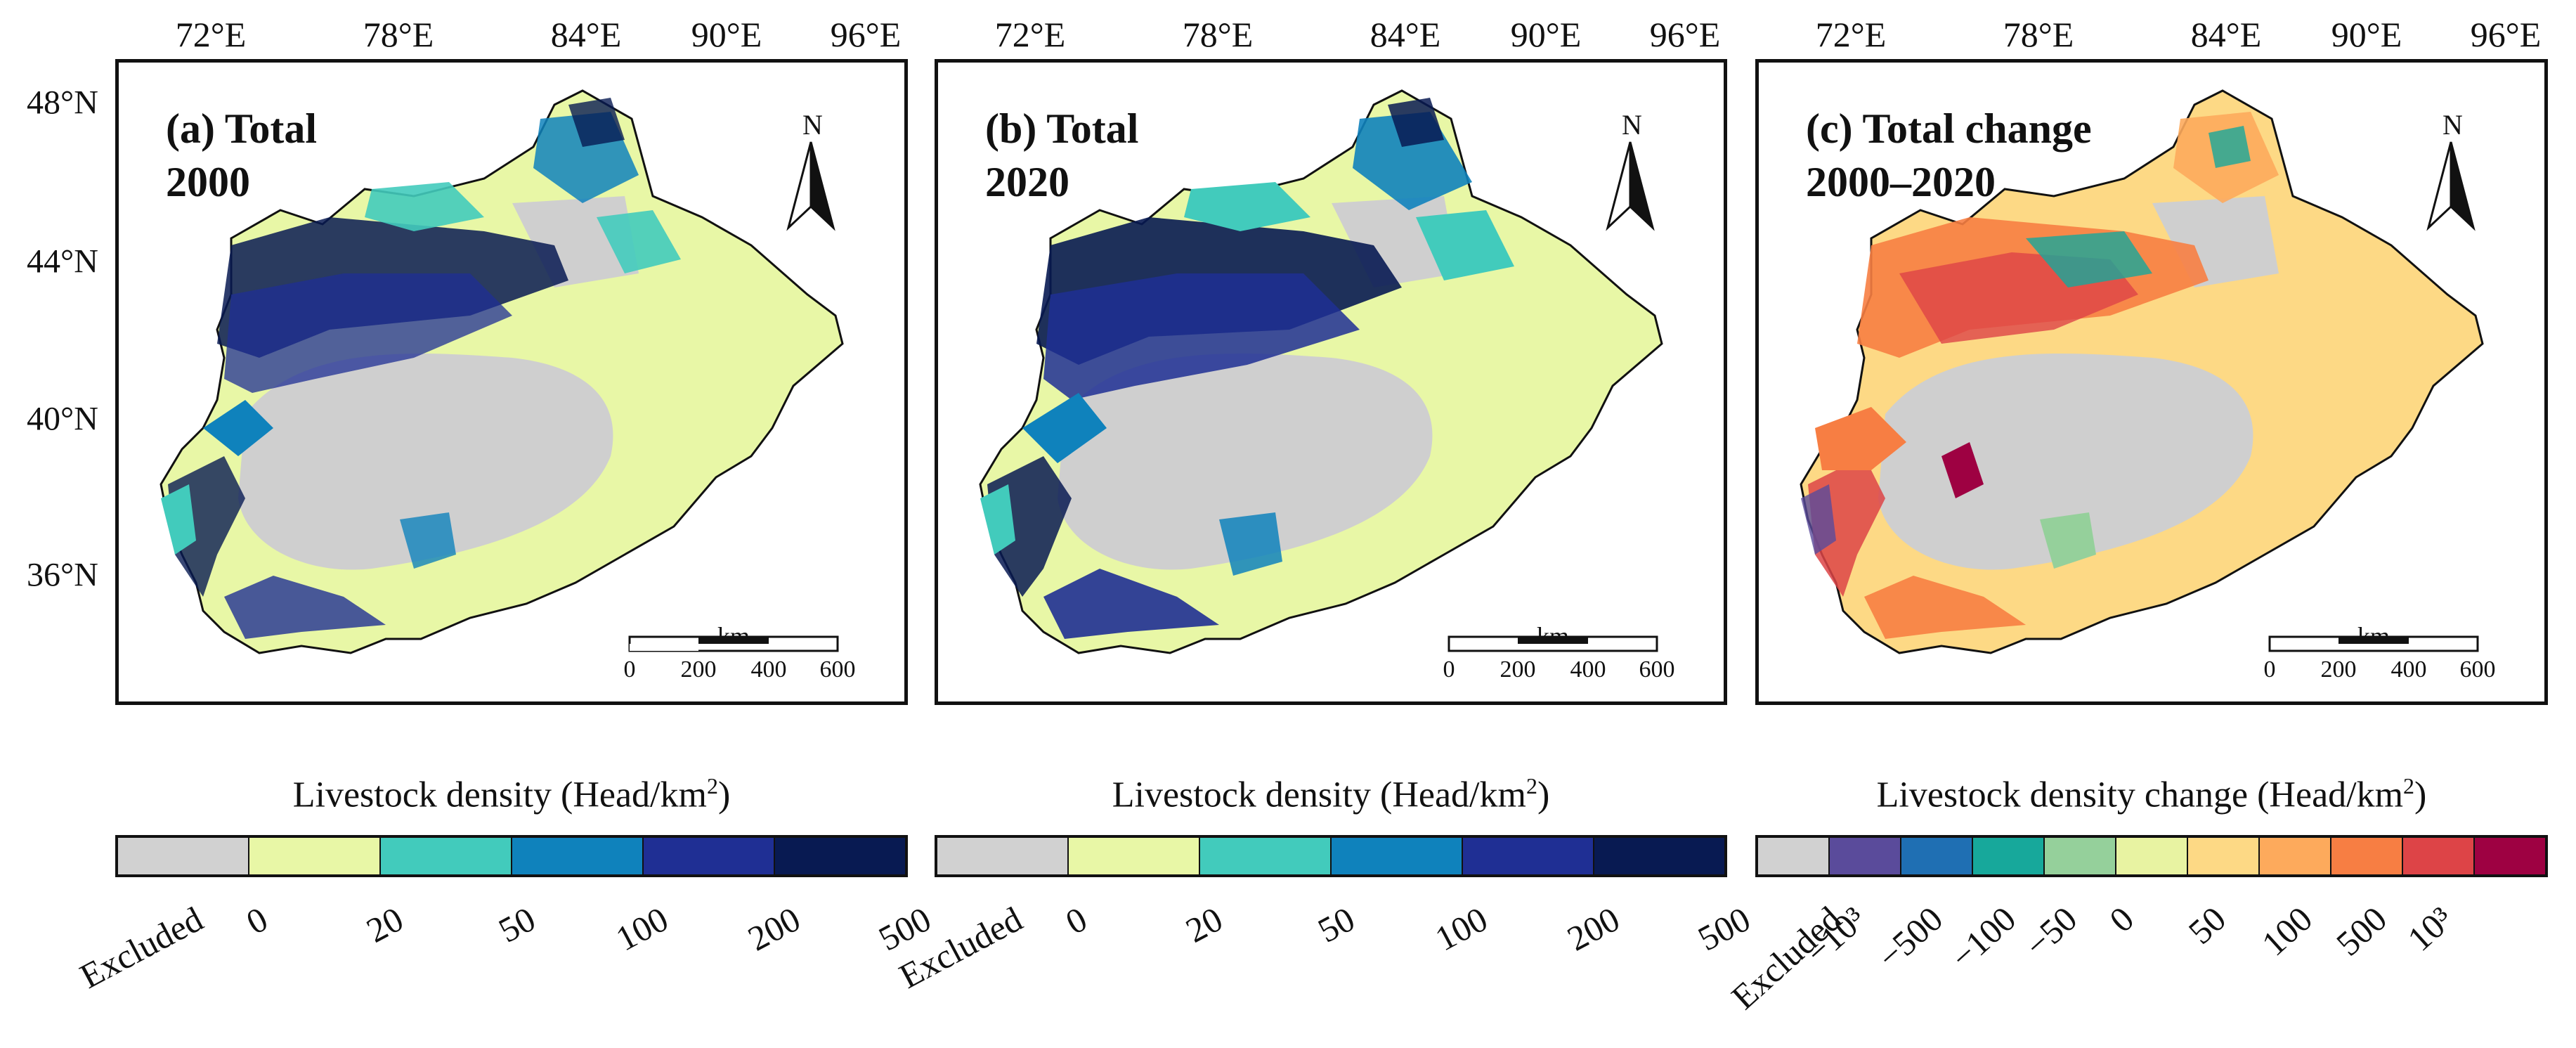  What do you see at coordinates (1949, 128) in the screenshot?
I see `panel-title-line1: (c) Total change` at bounding box center [1949, 128].